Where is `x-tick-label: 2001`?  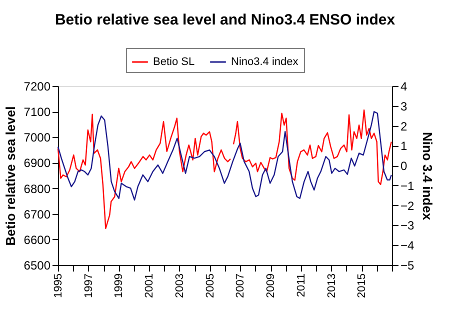 x-tick-label: 2001 is located at coordinates (150, 286).